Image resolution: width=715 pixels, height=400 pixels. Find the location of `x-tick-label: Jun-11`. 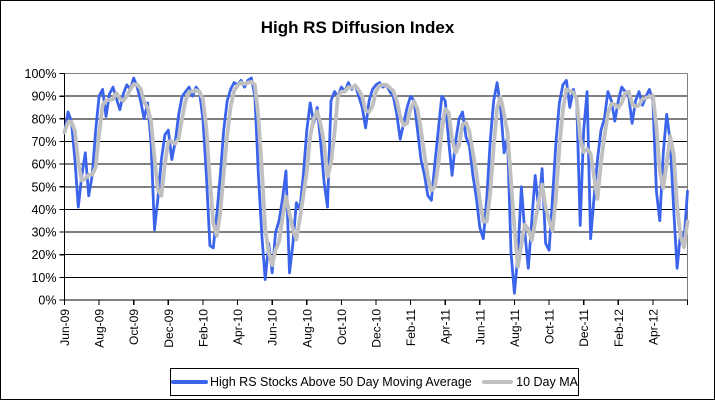

x-tick-label: Jun-11 is located at coordinates (480, 327).